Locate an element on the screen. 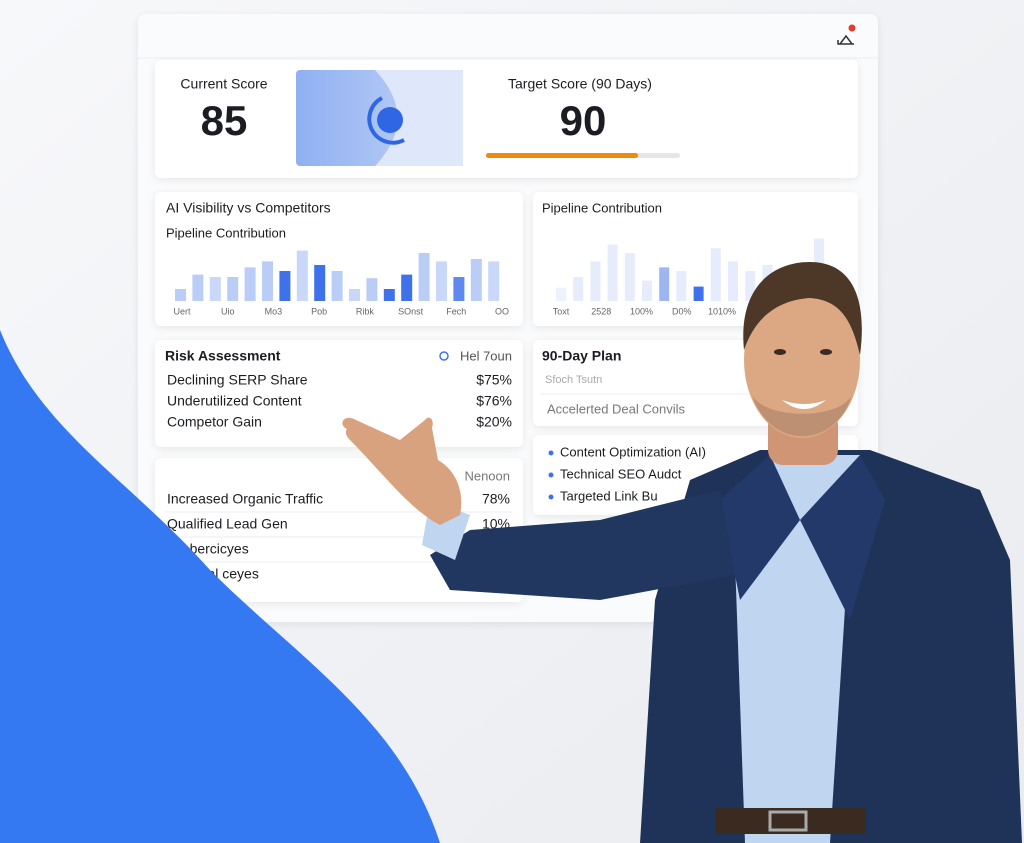 The height and width of the screenshot is (843, 1024). outcome-item: Qualified Lead Gen is located at coordinates (227, 524).